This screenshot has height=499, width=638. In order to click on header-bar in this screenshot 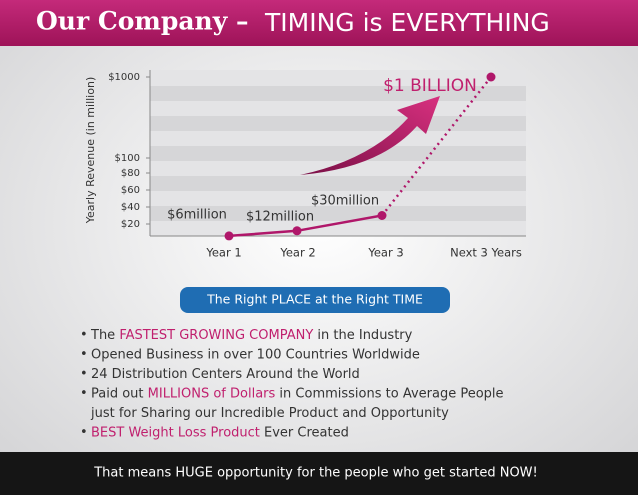, I will do `click(319, 23)`.